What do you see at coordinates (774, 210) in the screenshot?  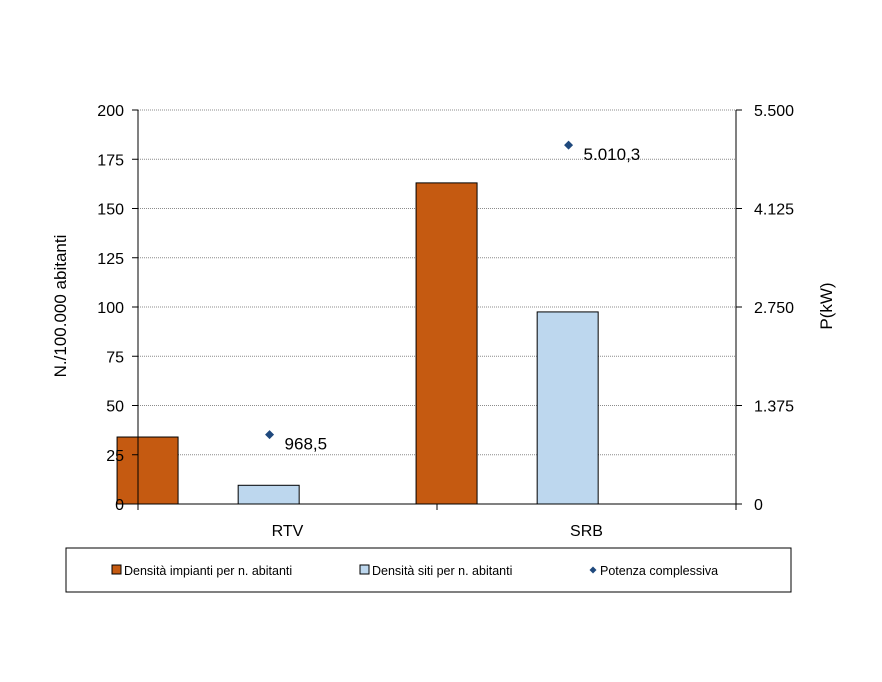 I see `y2-tick-label: 4.125` at bounding box center [774, 210].